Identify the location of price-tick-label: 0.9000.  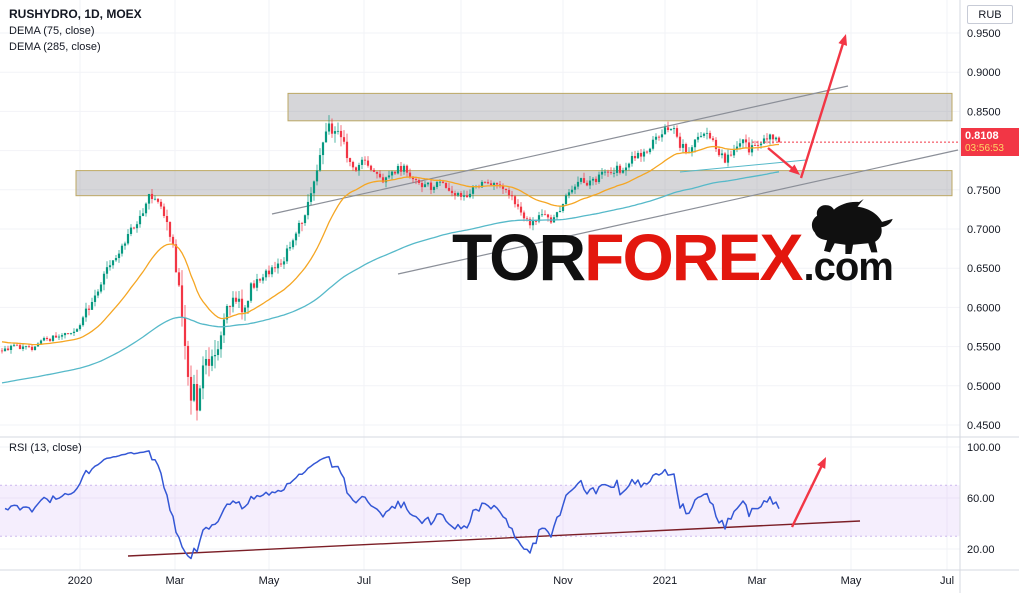
(984, 73).